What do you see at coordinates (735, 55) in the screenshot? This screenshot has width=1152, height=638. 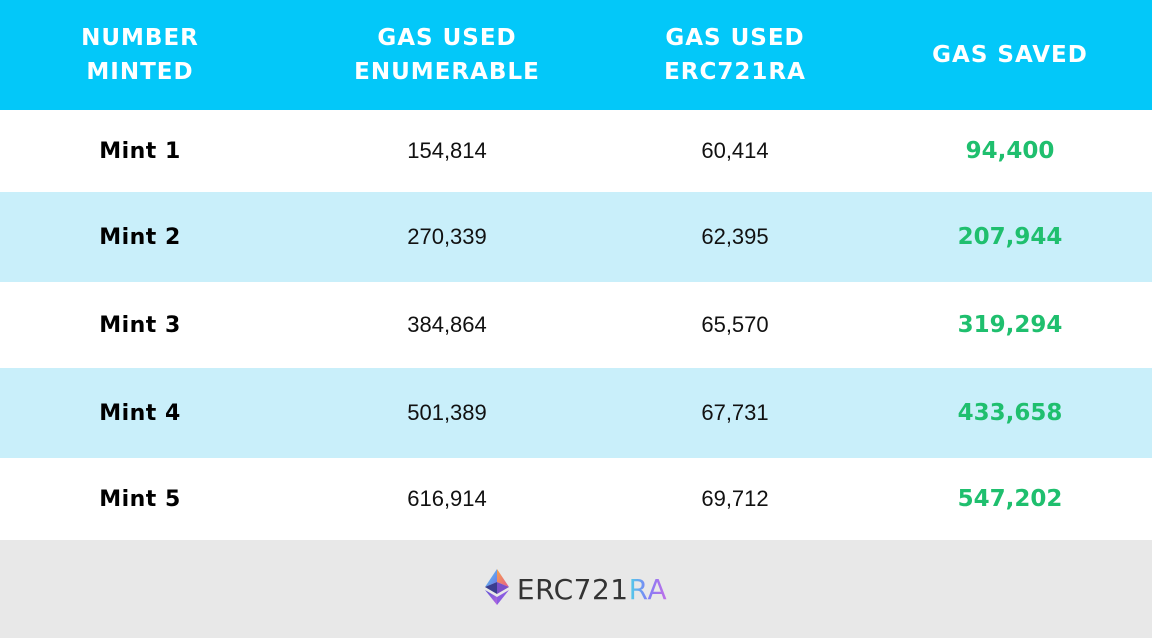 I see `header-gas-used-erc721ra: GAS USED ERC721RA` at bounding box center [735, 55].